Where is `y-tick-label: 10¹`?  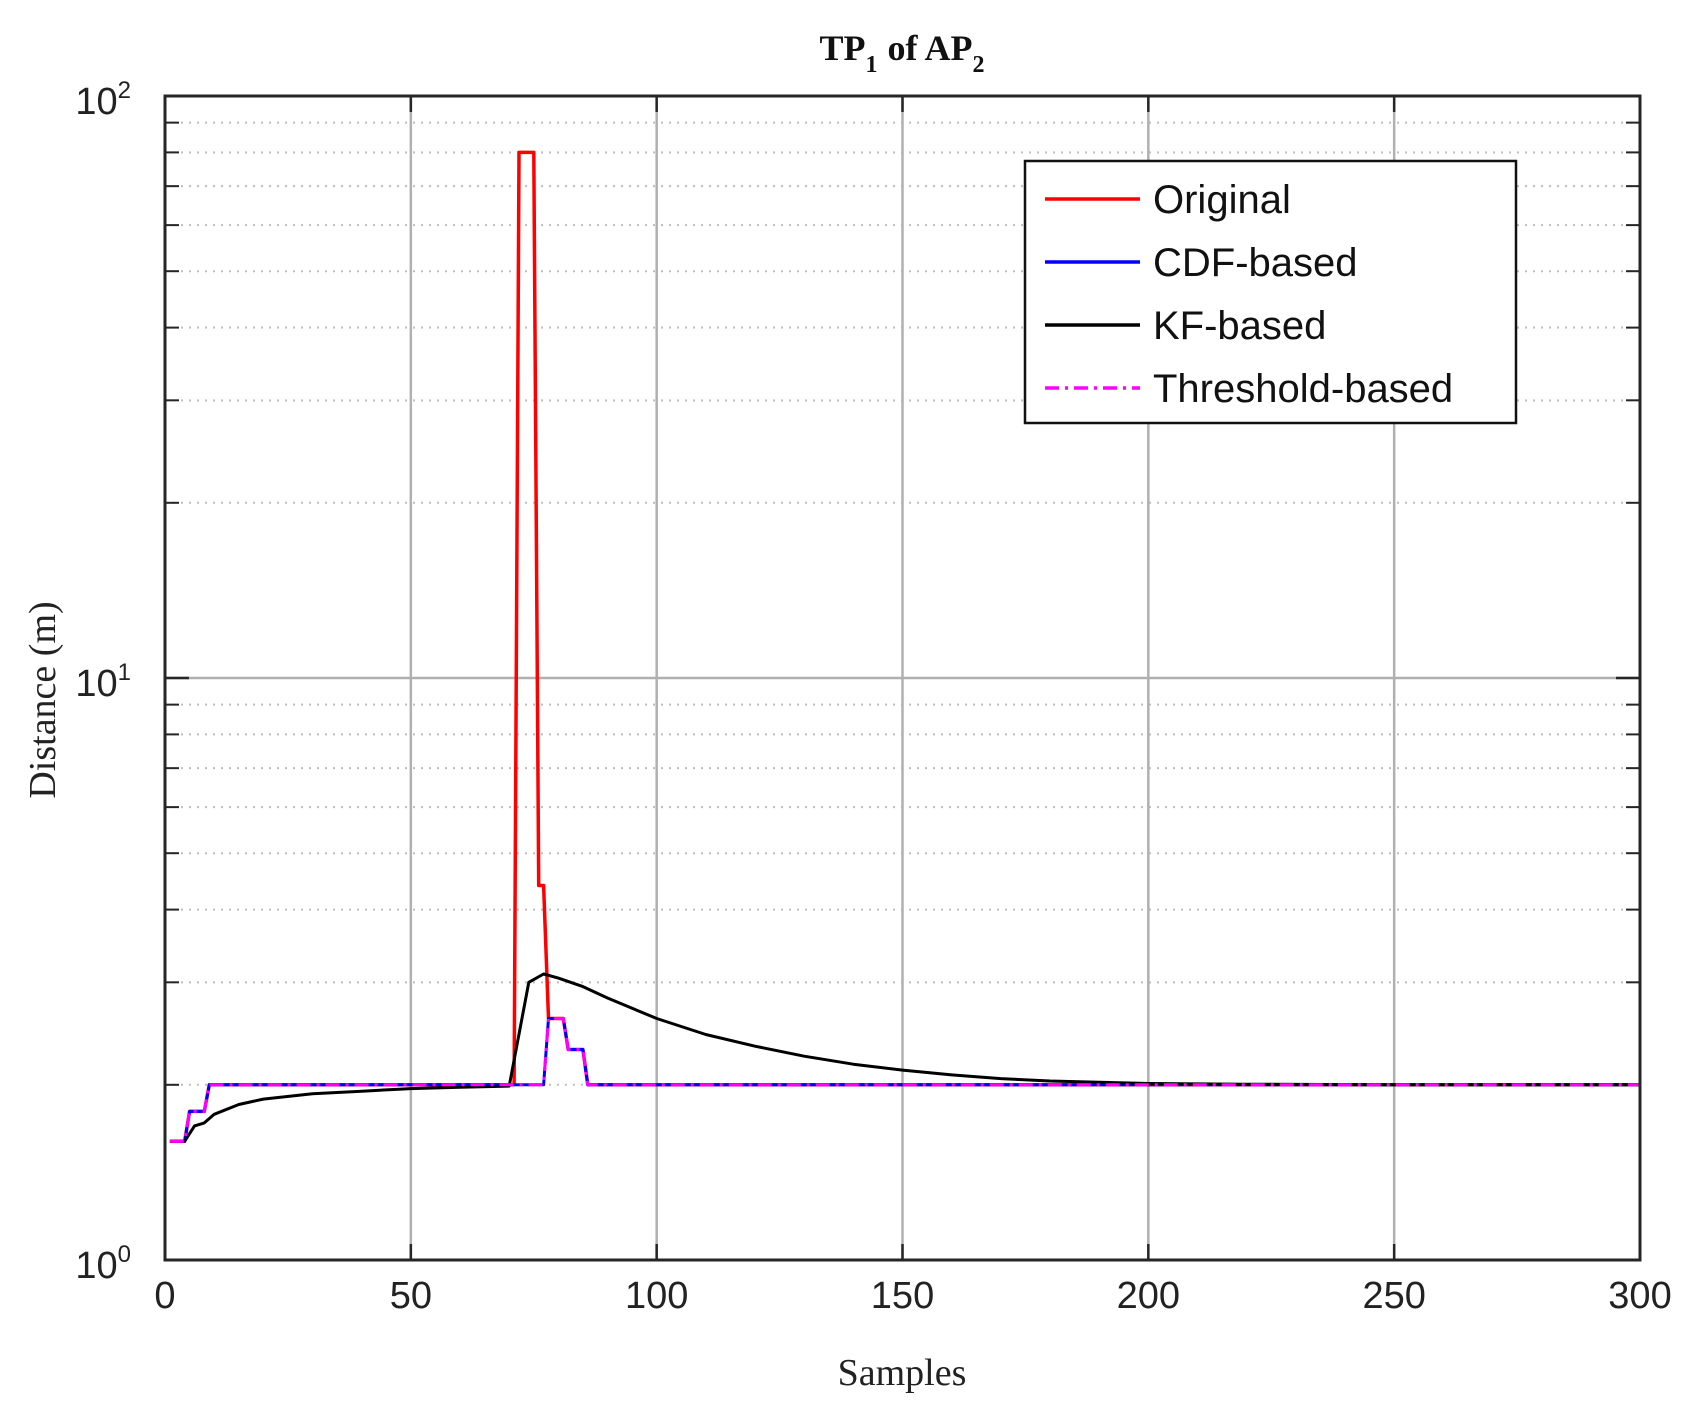 y-tick-label: 10¹ is located at coordinates (103, 682).